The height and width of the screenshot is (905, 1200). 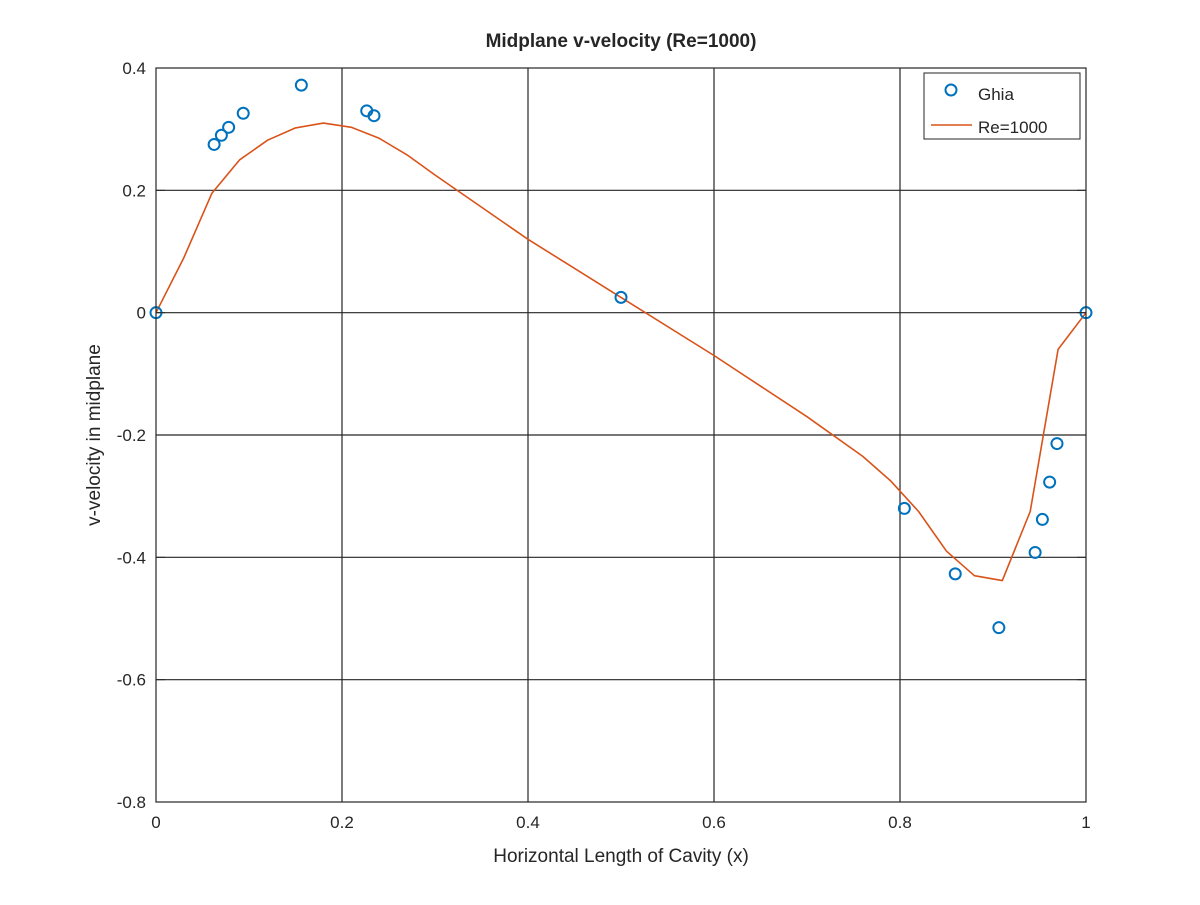 What do you see at coordinates (131, 680) in the screenshot?
I see `y-tick-label: -0.6` at bounding box center [131, 680].